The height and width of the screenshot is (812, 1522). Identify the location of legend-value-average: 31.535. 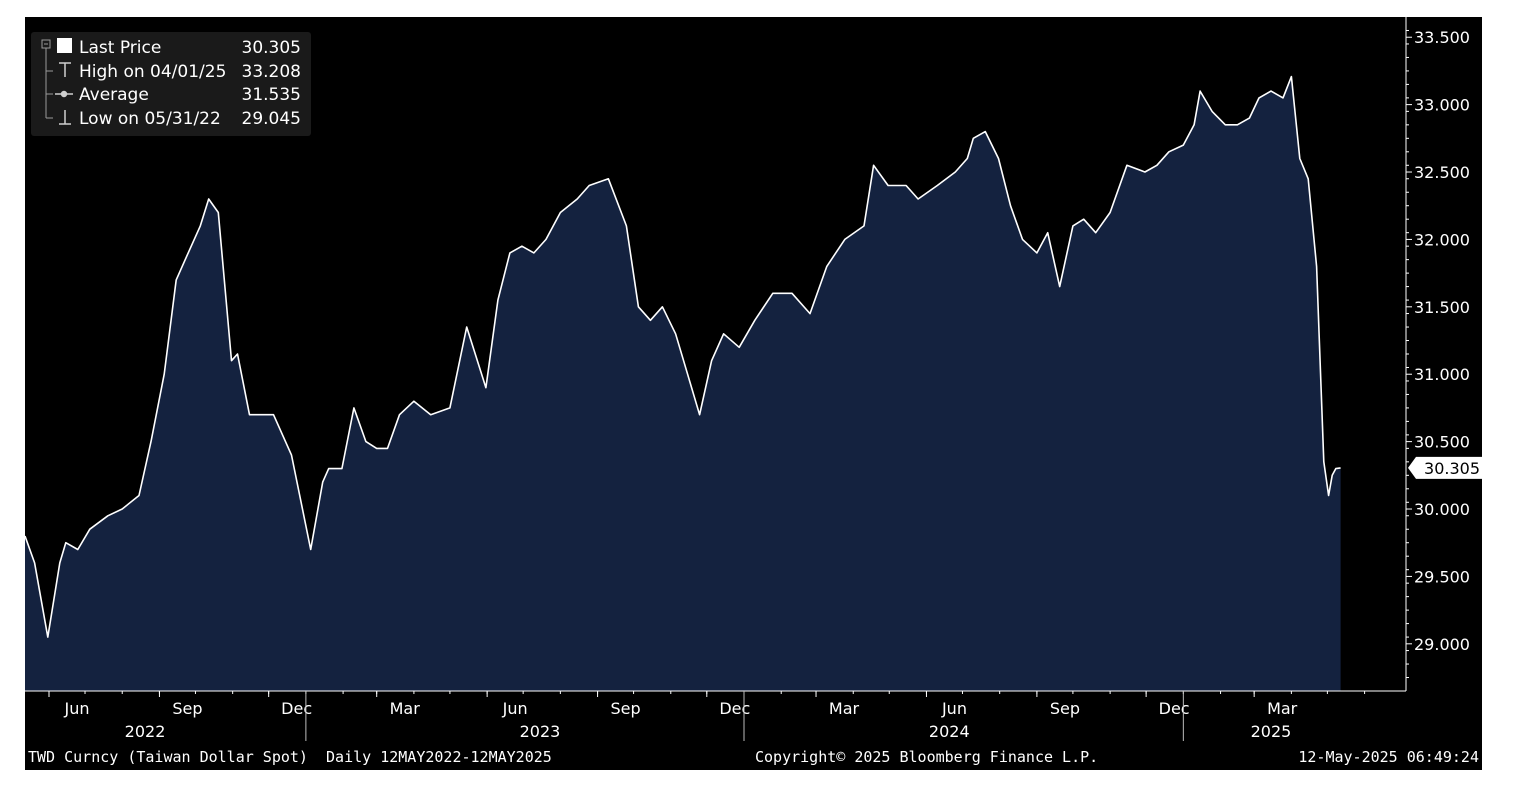
(271, 95).